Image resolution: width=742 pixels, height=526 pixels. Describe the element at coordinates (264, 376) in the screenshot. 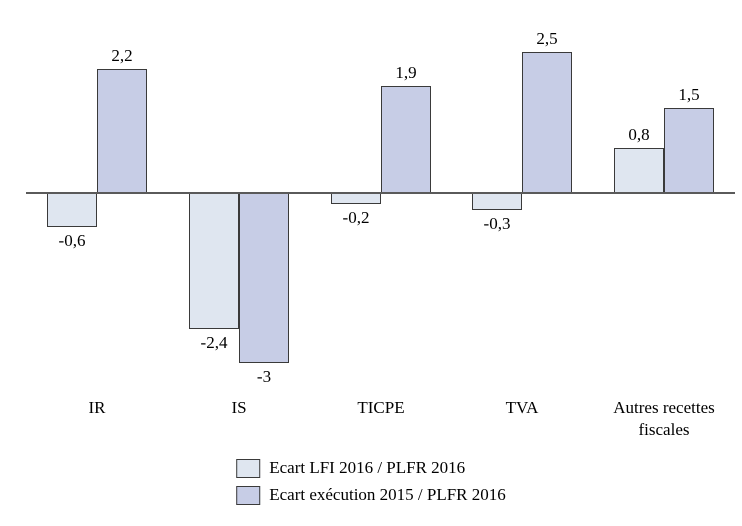

I see `value-label-is-series-1: -3` at that location.